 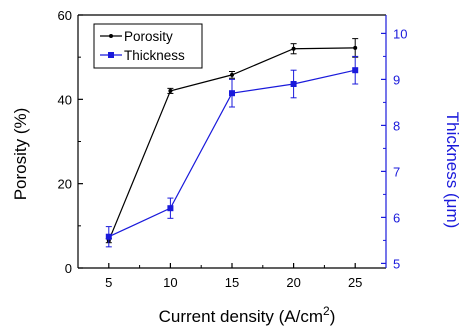 I want to click on x-axis-title-superscript: 2, so click(x=326, y=311).